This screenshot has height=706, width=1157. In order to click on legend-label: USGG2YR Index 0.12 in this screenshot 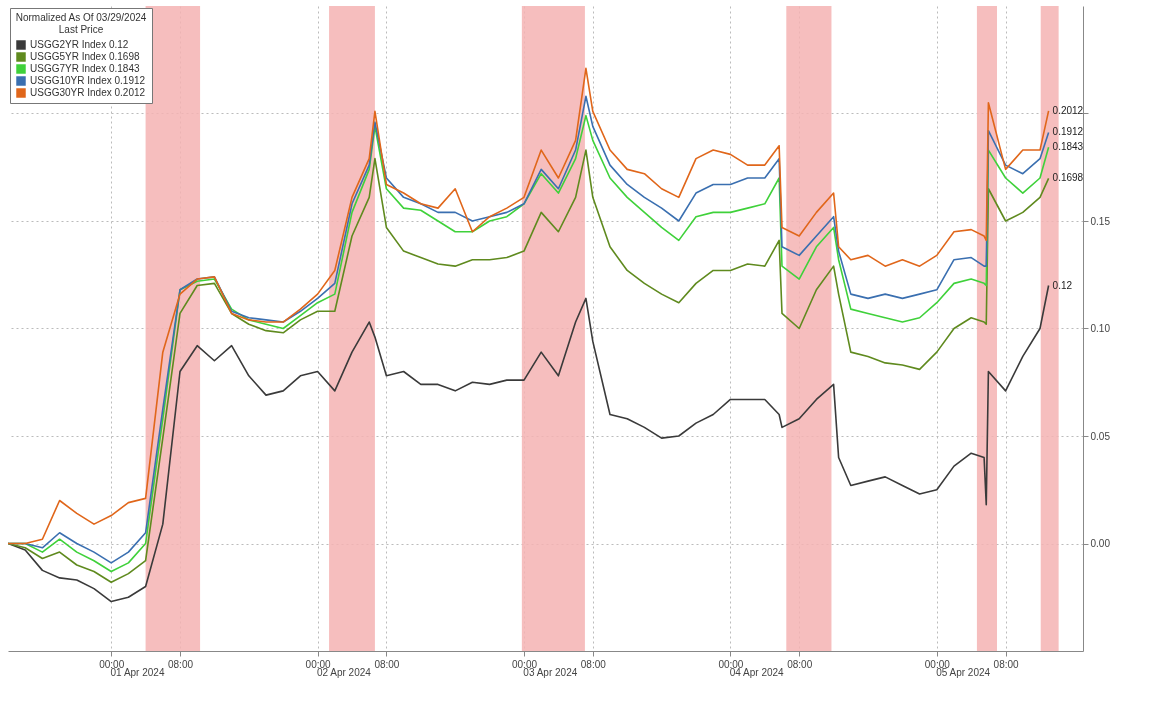, I will do `click(79, 44)`.